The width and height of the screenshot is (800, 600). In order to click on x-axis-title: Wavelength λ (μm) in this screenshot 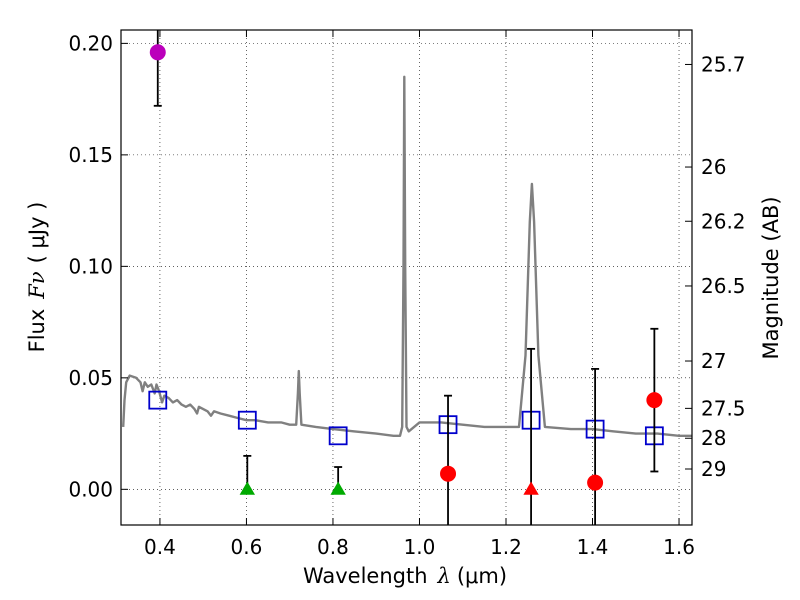, I will do `click(405, 576)`.